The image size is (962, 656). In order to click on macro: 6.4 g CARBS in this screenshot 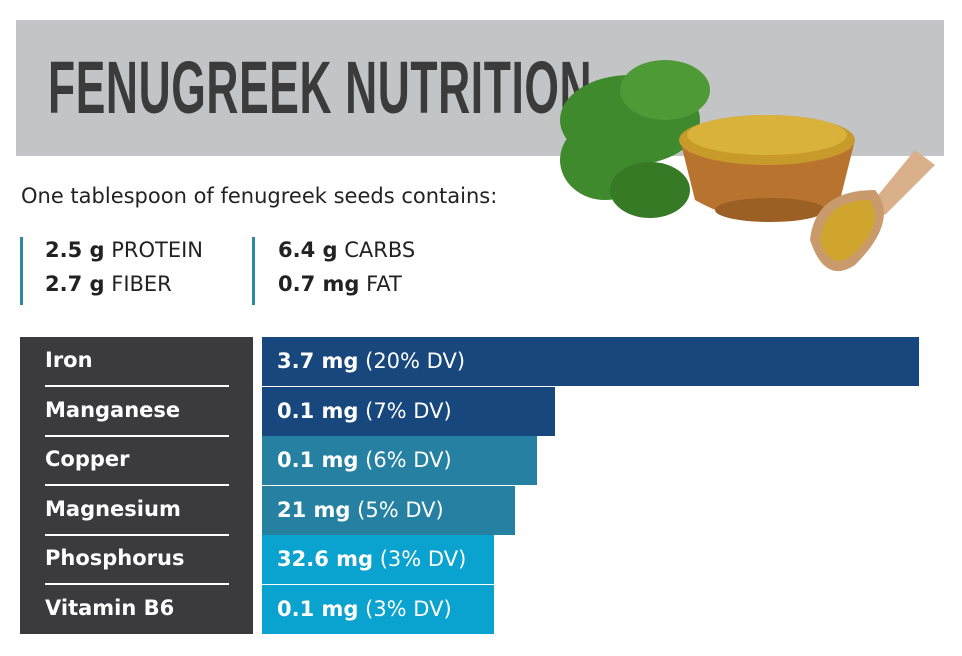, I will do `click(346, 250)`.